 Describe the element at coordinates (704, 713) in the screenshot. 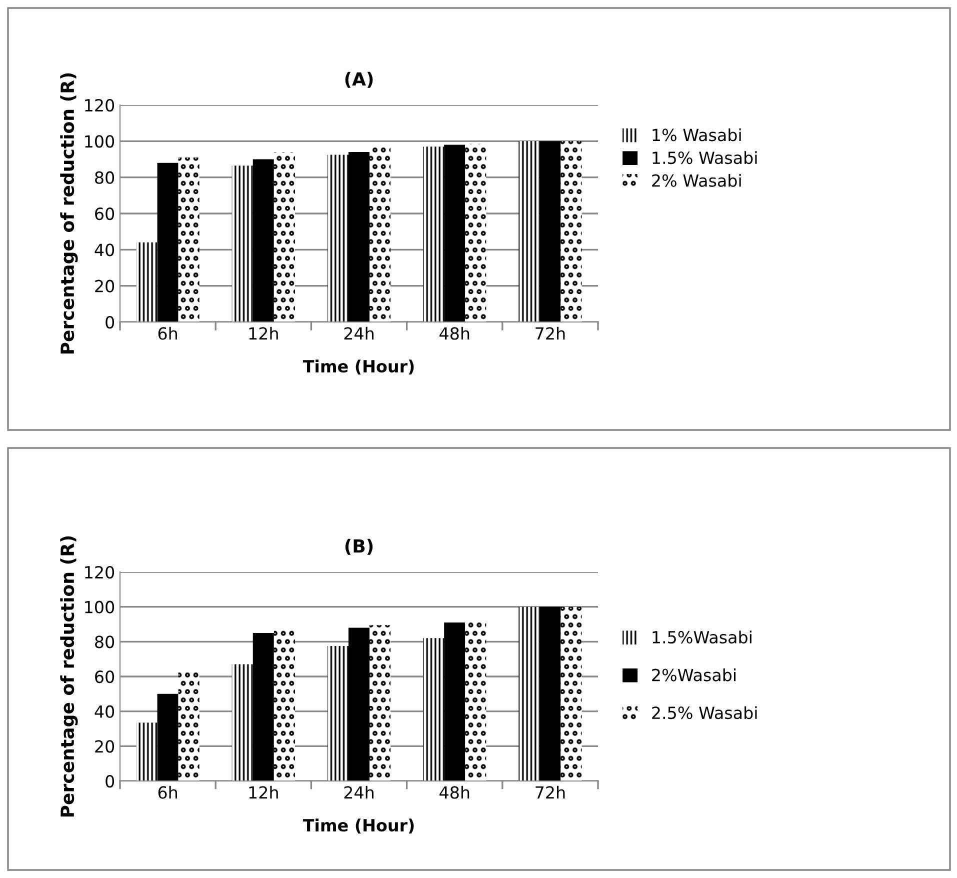

I see `legend-label: 2.5% Wasabi` at that location.